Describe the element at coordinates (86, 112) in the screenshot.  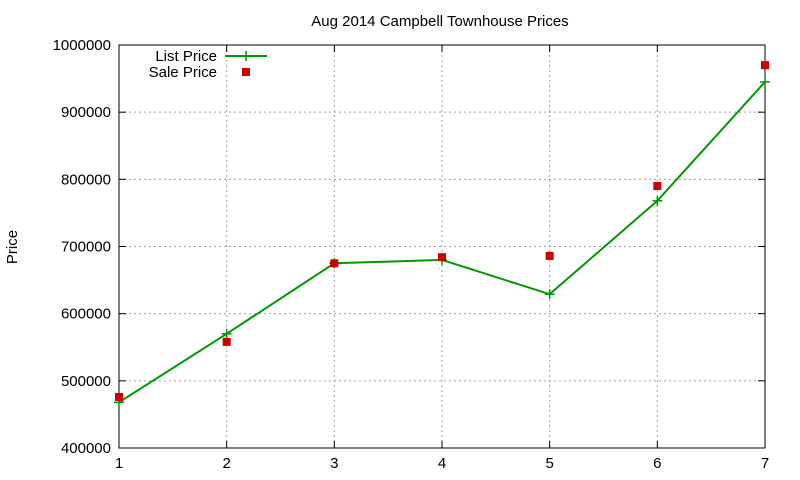
I see `y-tick-label: 900000` at that location.